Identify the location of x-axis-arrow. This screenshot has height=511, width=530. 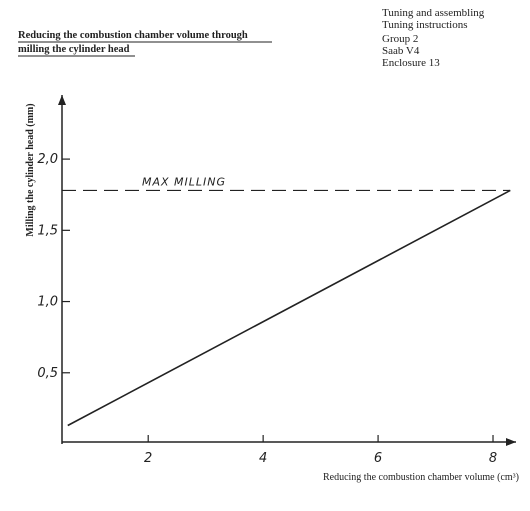
(511, 442).